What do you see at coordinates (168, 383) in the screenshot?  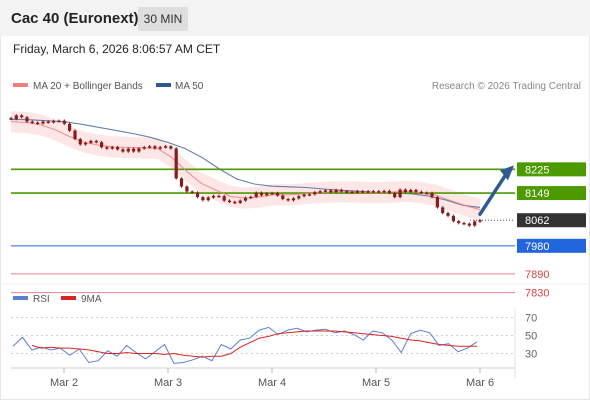 I see `x-tick-label-2: Mar 3` at bounding box center [168, 383].